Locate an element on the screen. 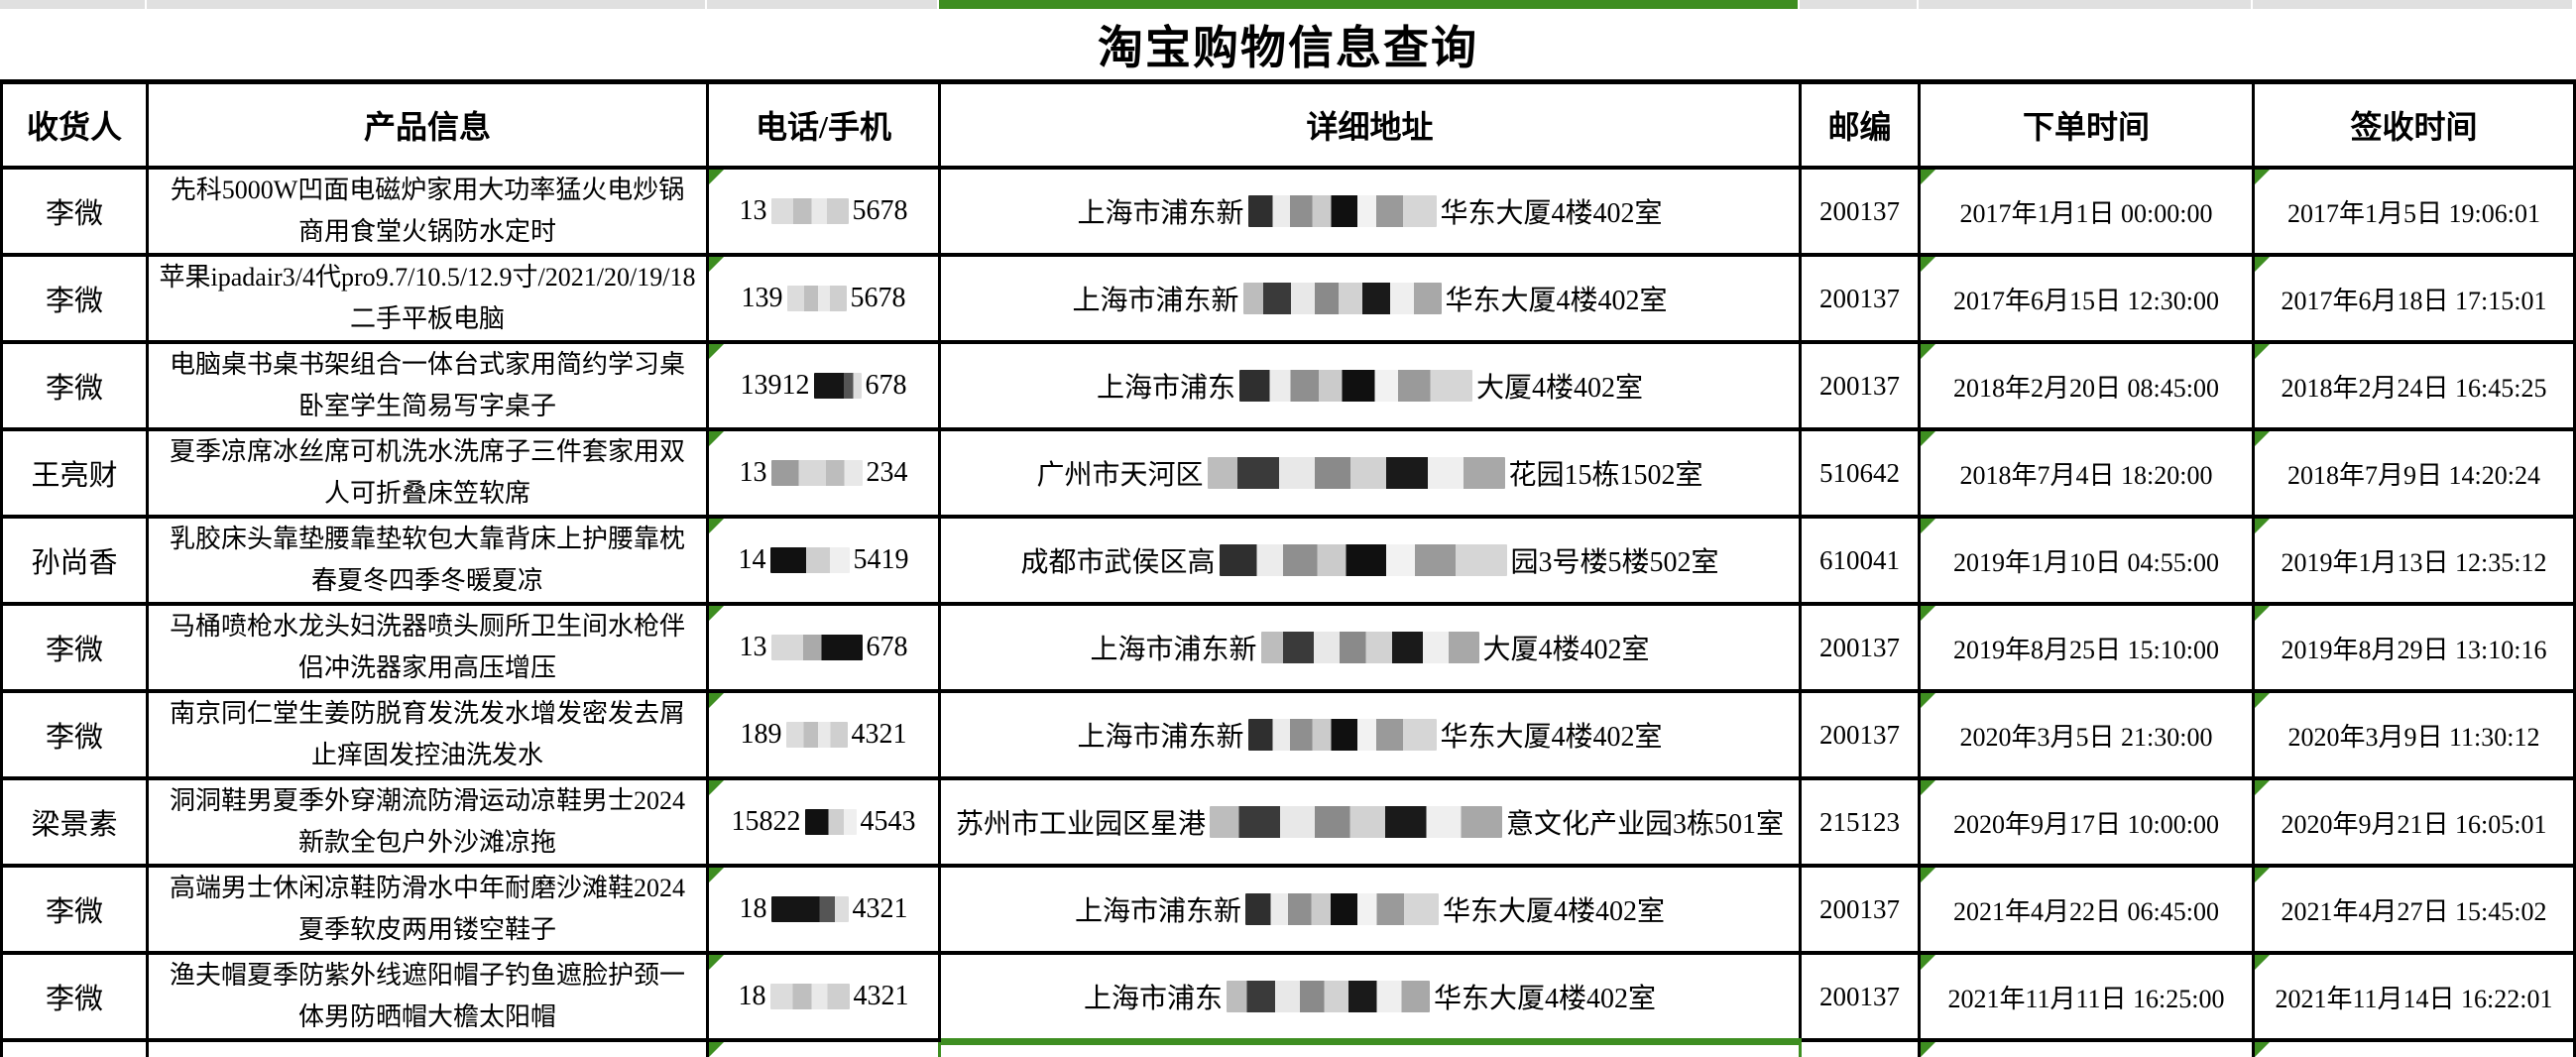 The height and width of the screenshot is (1057, 2576). cell-product: 马桶喷枪水龙头妇洗器喷头厕所卫生间水枪伴侣冲洗器家用高压增压 is located at coordinates (429, 649).